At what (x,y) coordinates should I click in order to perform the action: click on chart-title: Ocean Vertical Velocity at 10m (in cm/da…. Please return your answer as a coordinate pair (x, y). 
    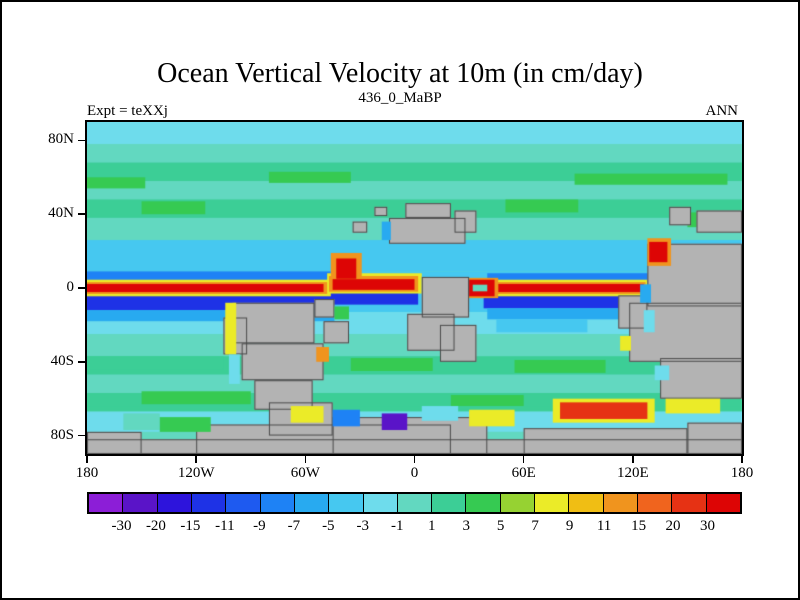
    Looking at the image, I should click on (400, 73).